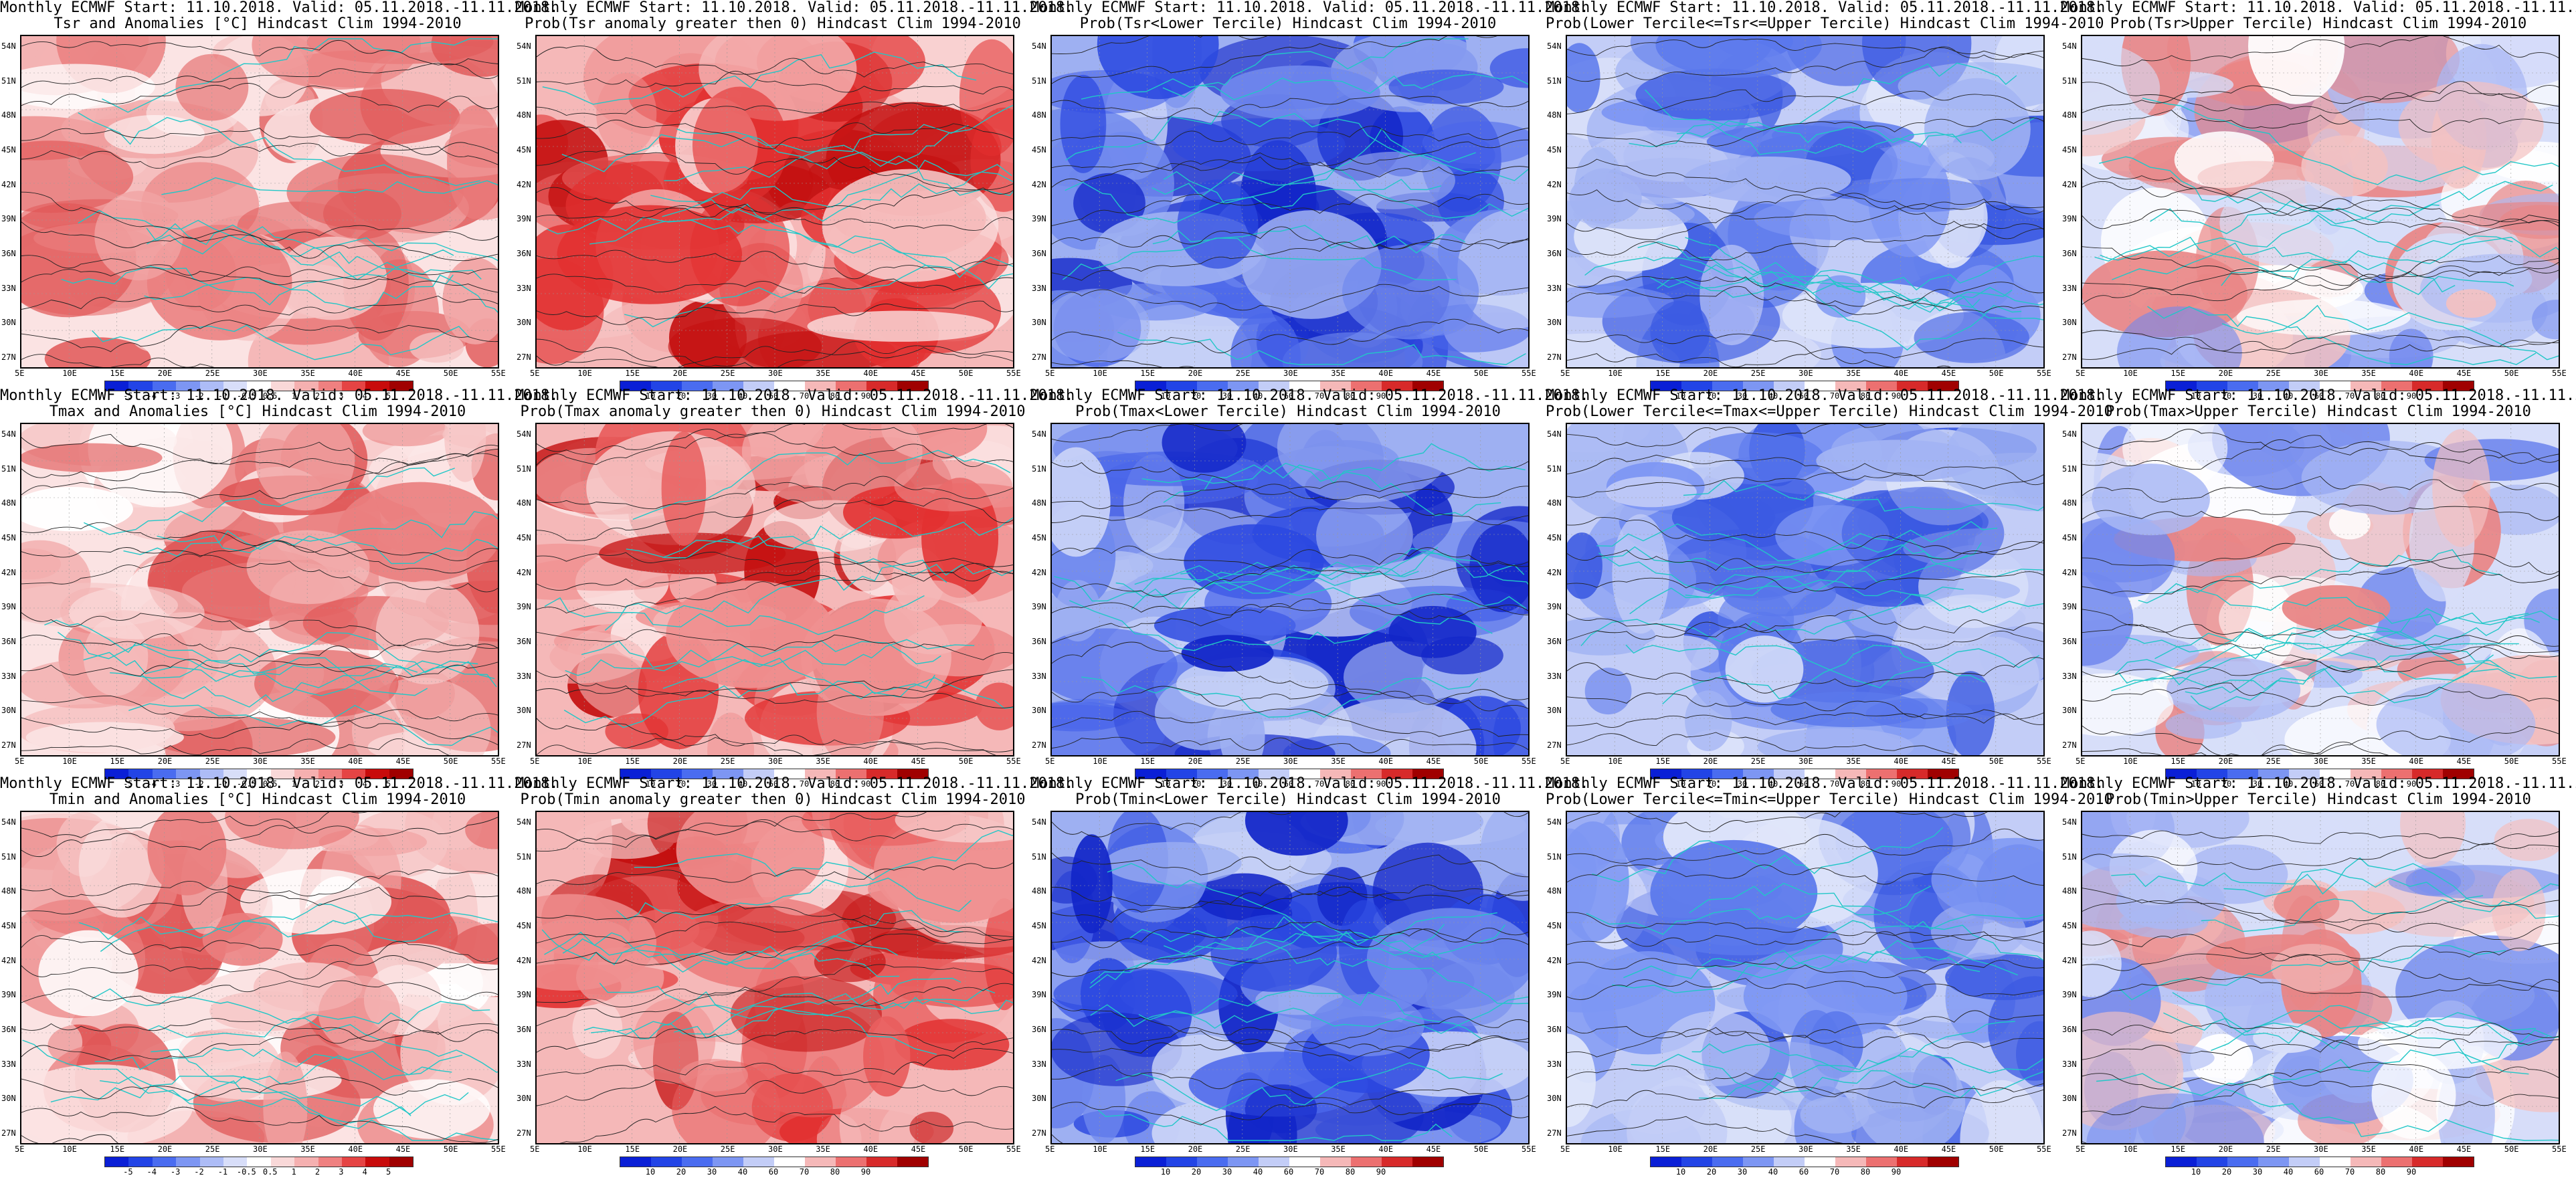 Image resolution: width=2576 pixels, height=1204 pixels. I want to click on longitude-tick-label: 35E, so click(1854, 1149).